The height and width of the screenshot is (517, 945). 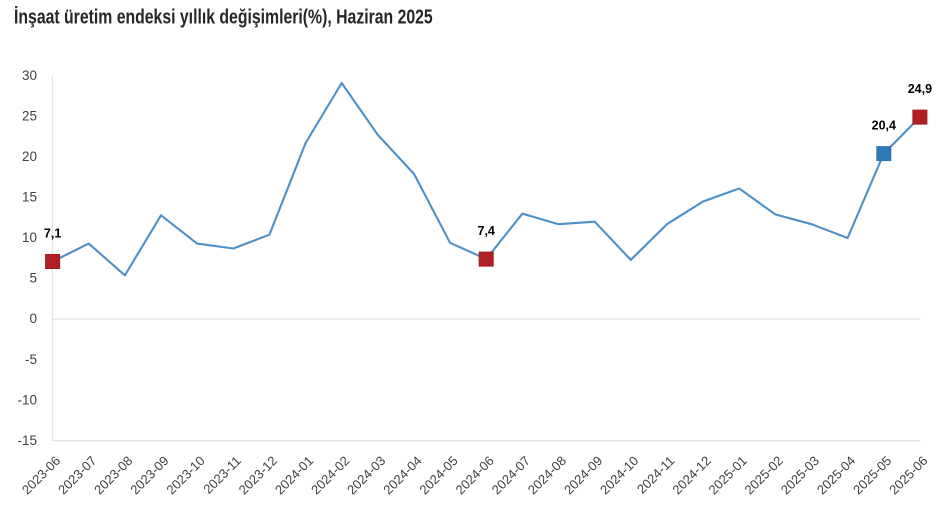 What do you see at coordinates (29, 115) in the screenshot?
I see `svg-text: 25` at bounding box center [29, 115].